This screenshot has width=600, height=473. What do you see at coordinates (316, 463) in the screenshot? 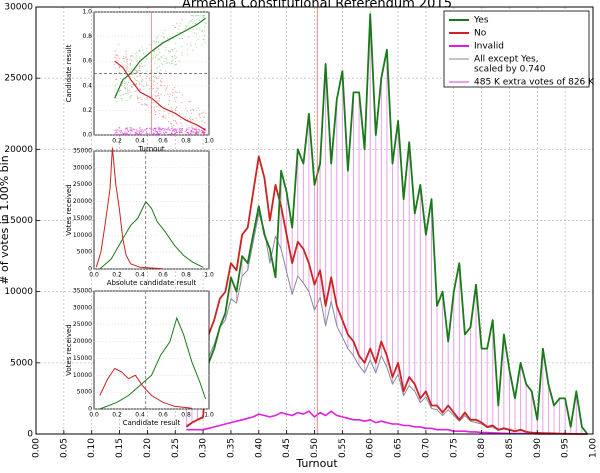
I see `x-axis-title: Turnout` at bounding box center [316, 463].